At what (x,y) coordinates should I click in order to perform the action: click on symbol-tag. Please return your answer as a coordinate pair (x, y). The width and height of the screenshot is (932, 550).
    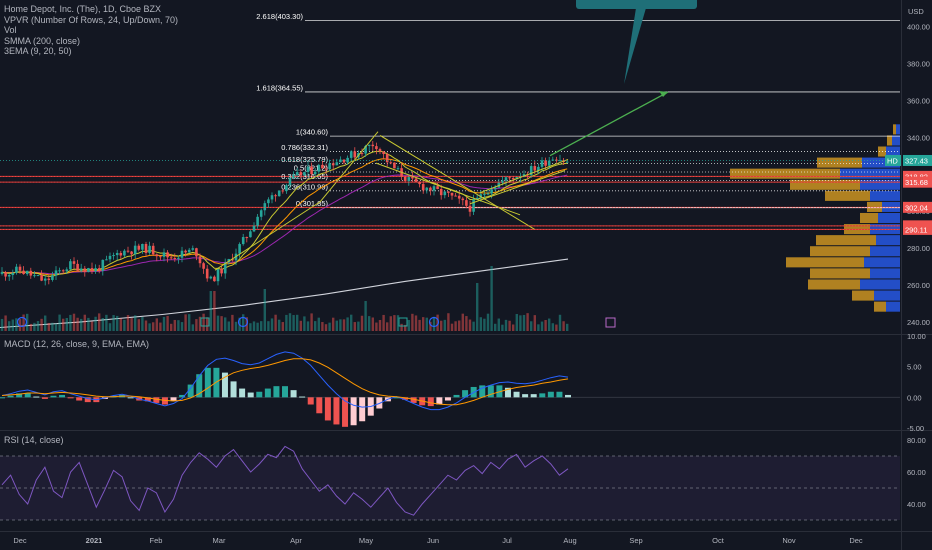
    Looking at the image, I should click on (893, 160).